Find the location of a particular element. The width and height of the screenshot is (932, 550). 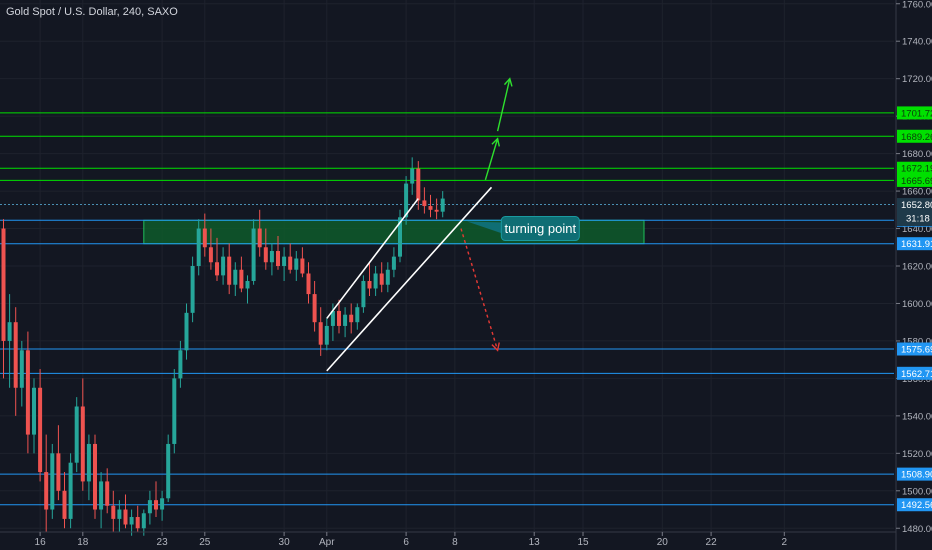

channel-lower-line is located at coordinates (409, 279).